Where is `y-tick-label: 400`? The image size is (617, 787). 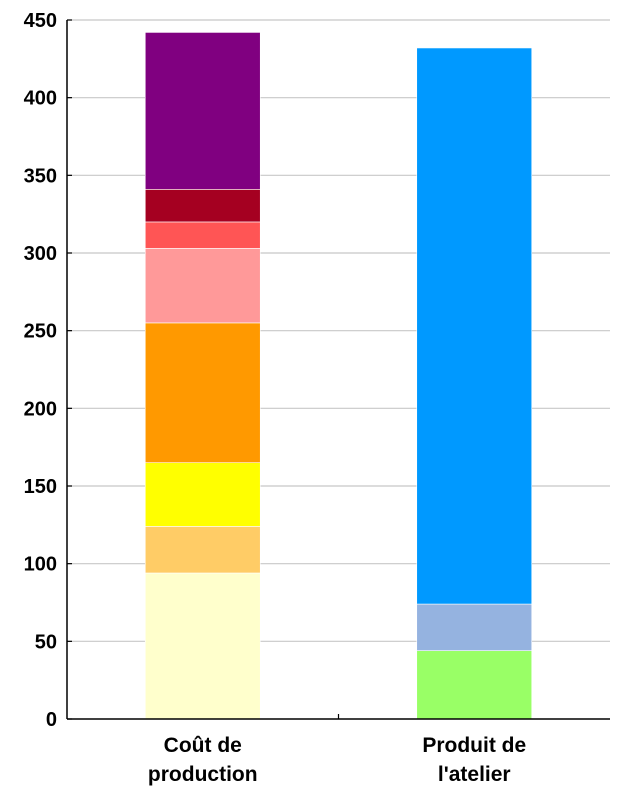 y-tick-label: 400 is located at coordinates (40, 99).